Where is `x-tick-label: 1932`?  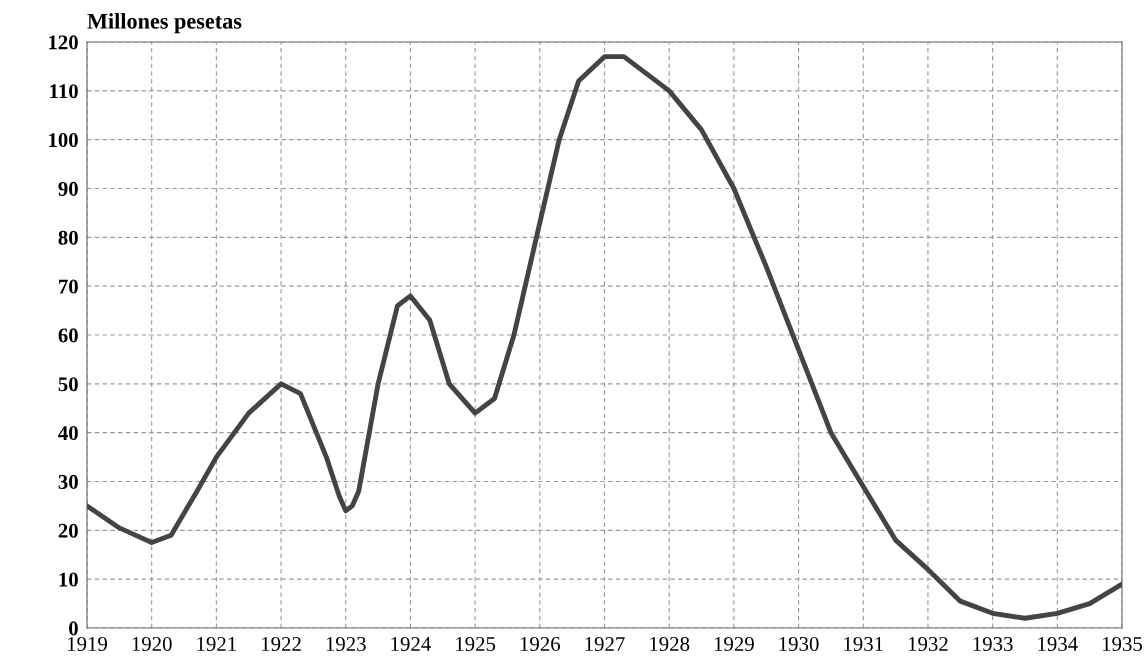
x-tick-label: 1932 is located at coordinates (928, 643).